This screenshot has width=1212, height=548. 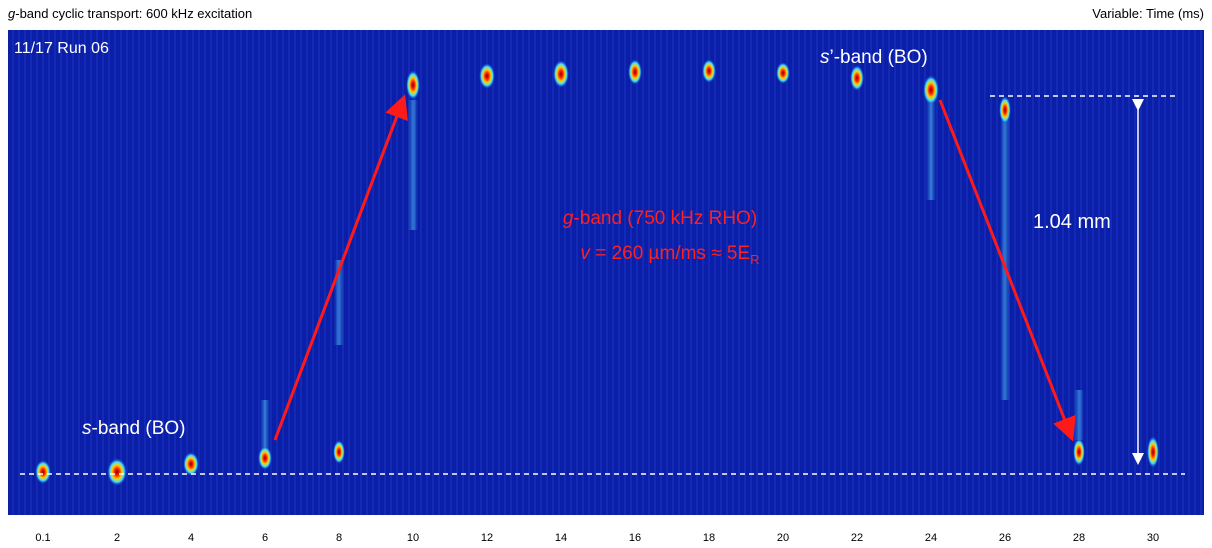 What do you see at coordinates (879, 57) in the screenshot?
I see `s-prime-text: ’-band (BO)` at bounding box center [879, 57].